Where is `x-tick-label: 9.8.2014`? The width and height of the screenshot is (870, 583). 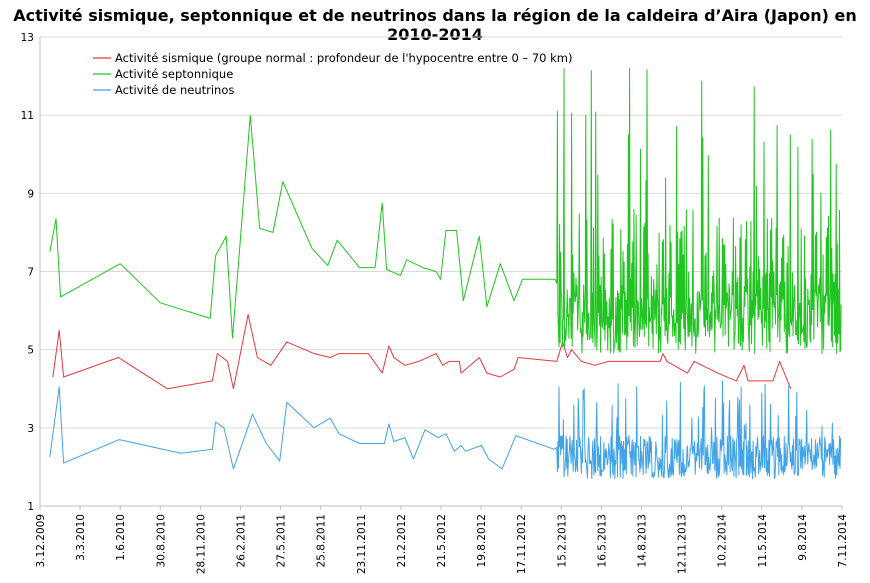
x-tick-label: 9.8.2014 is located at coordinates (803, 537).